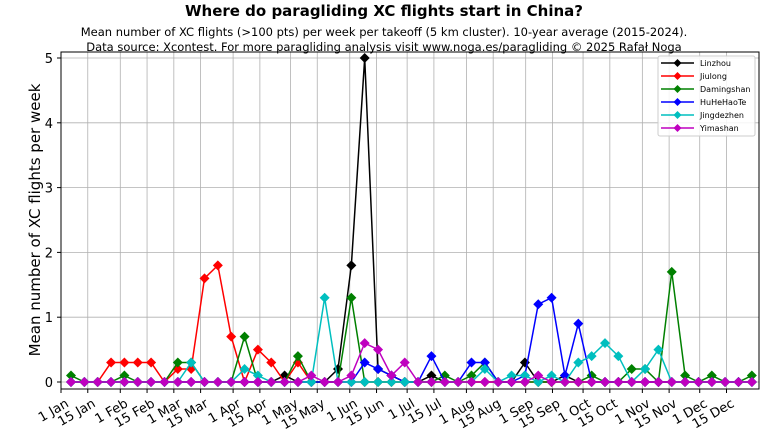  What do you see at coordinates (723, 102) in the screenshot?
I see `legend-label: HuHeHaoTe` at bounding box center [723, 102].